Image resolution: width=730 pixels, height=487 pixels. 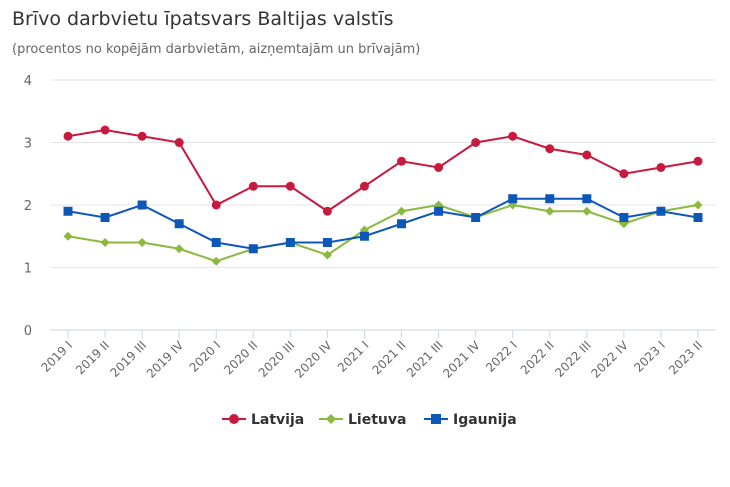 I want to click on x-tick-label: 2022 IV, so click(x=609, y=359).